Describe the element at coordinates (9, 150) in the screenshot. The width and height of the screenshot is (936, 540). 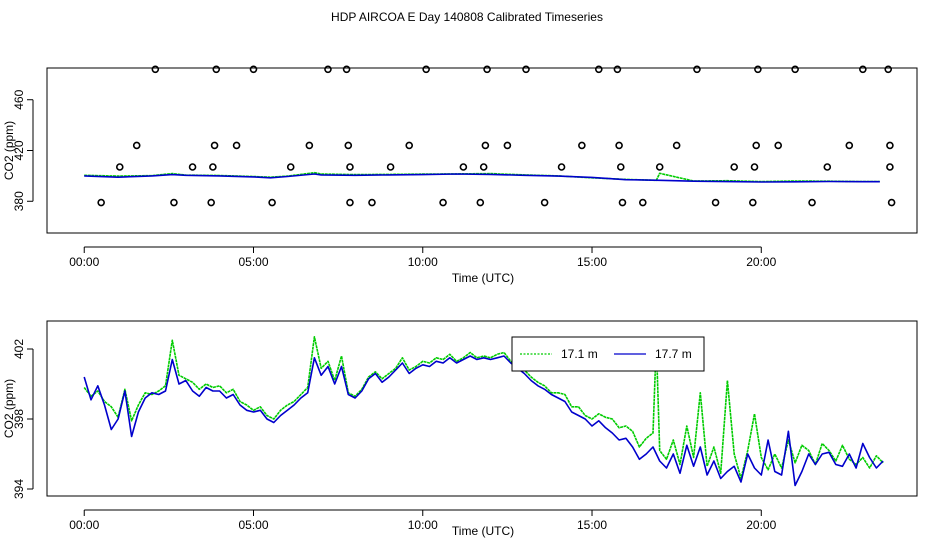
I see `panel-top-y-label: CO2 (ppm)` at that location.